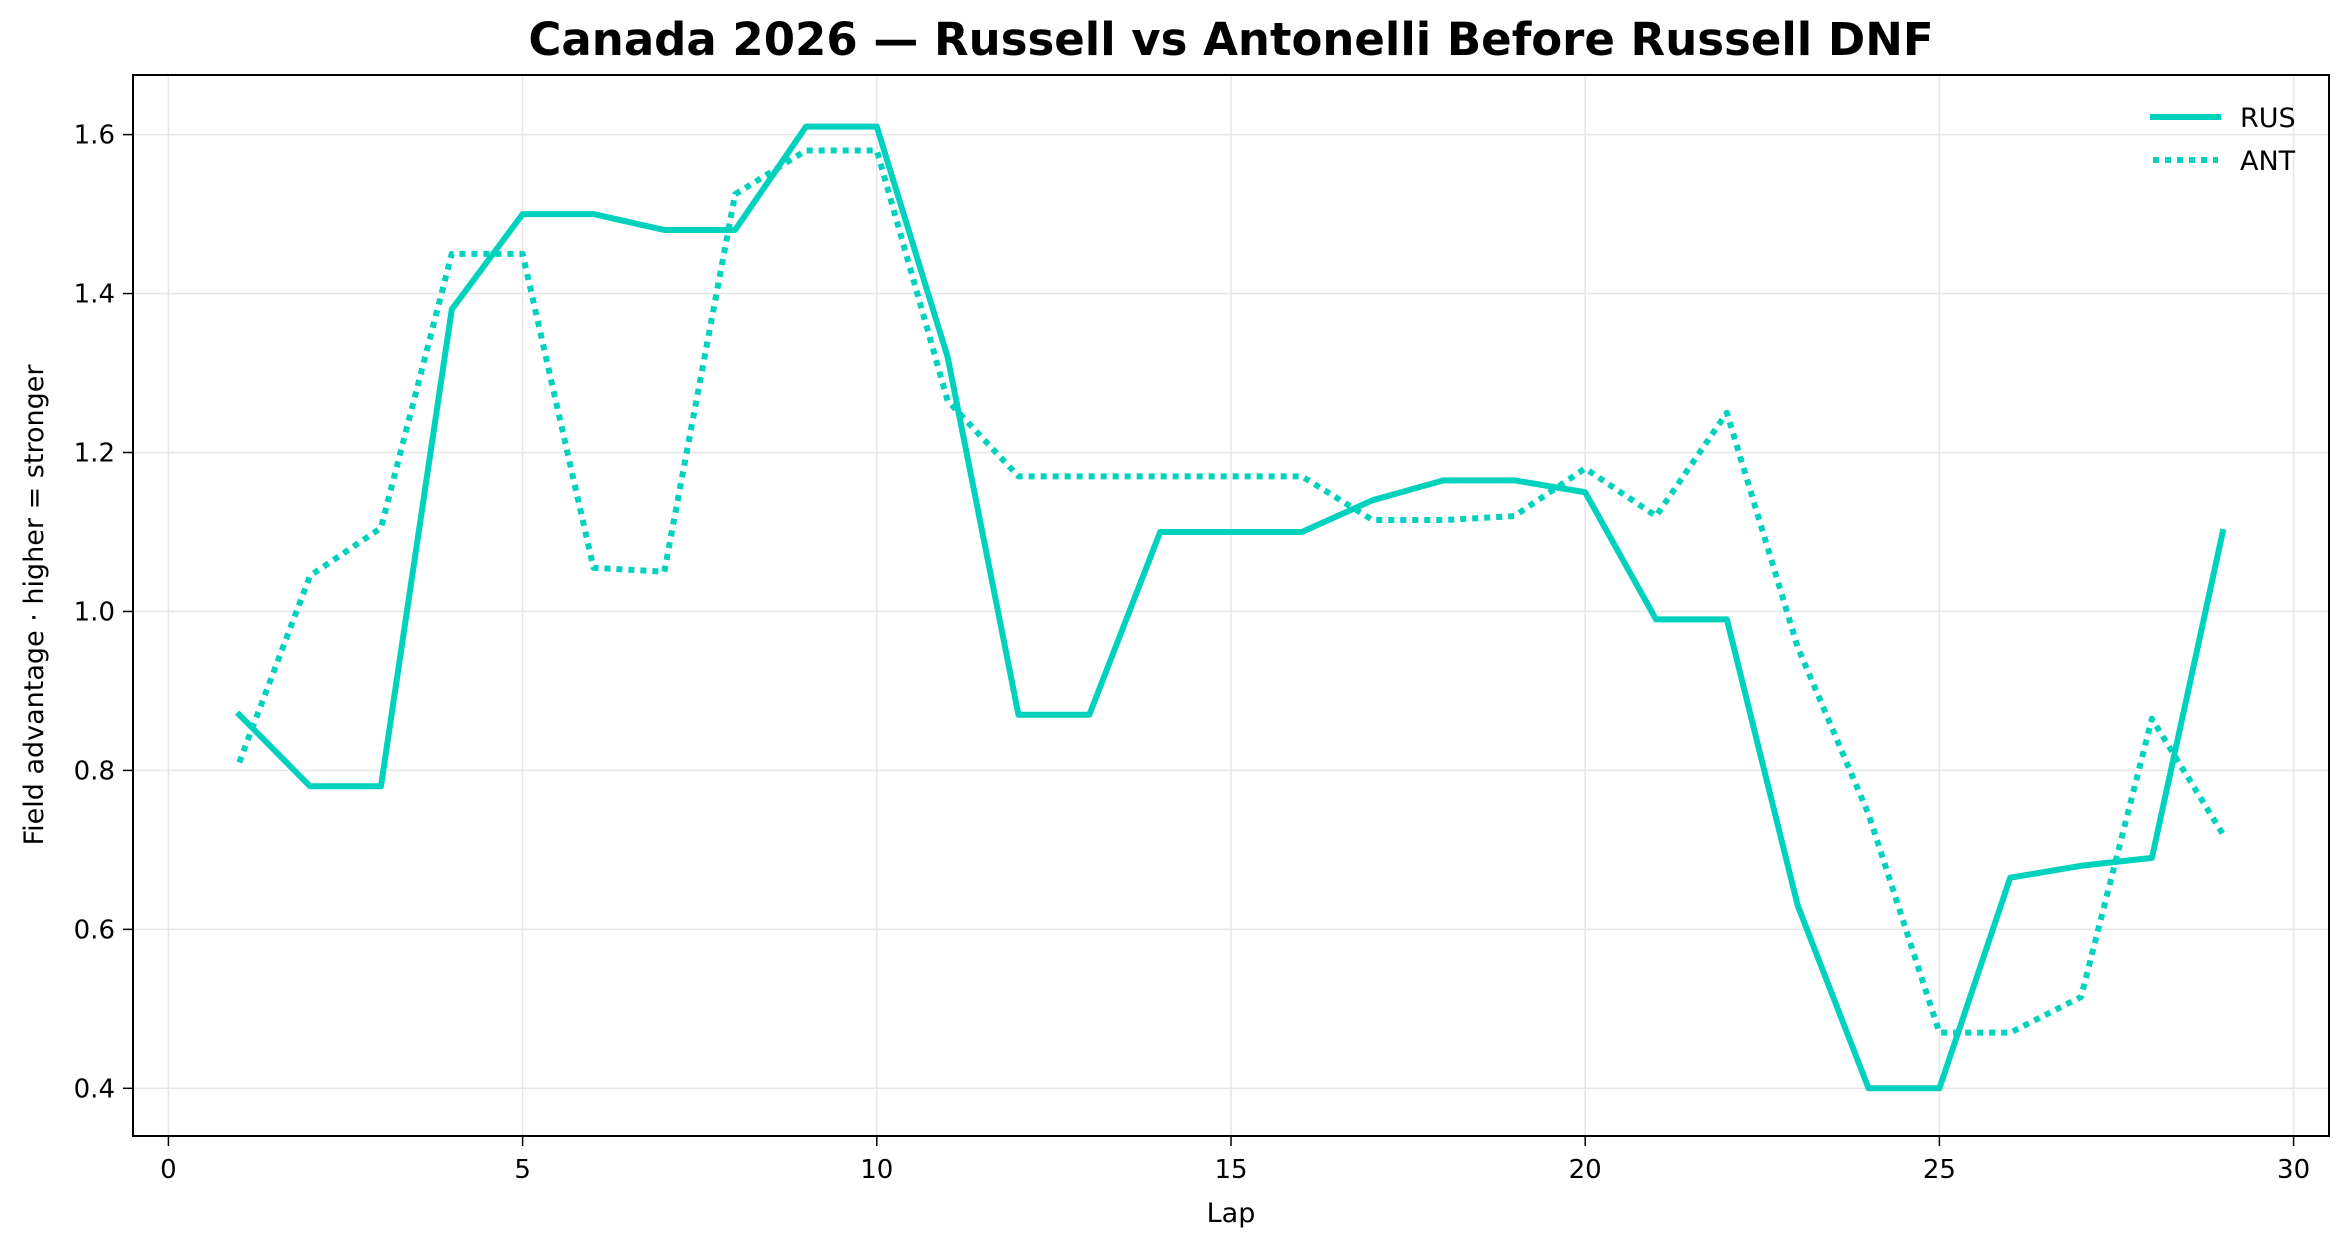  Describe the element at coordinates (34, 605) in the screenshot. I see `y-axis-label: Field advantage · higher = stronger` at that location.